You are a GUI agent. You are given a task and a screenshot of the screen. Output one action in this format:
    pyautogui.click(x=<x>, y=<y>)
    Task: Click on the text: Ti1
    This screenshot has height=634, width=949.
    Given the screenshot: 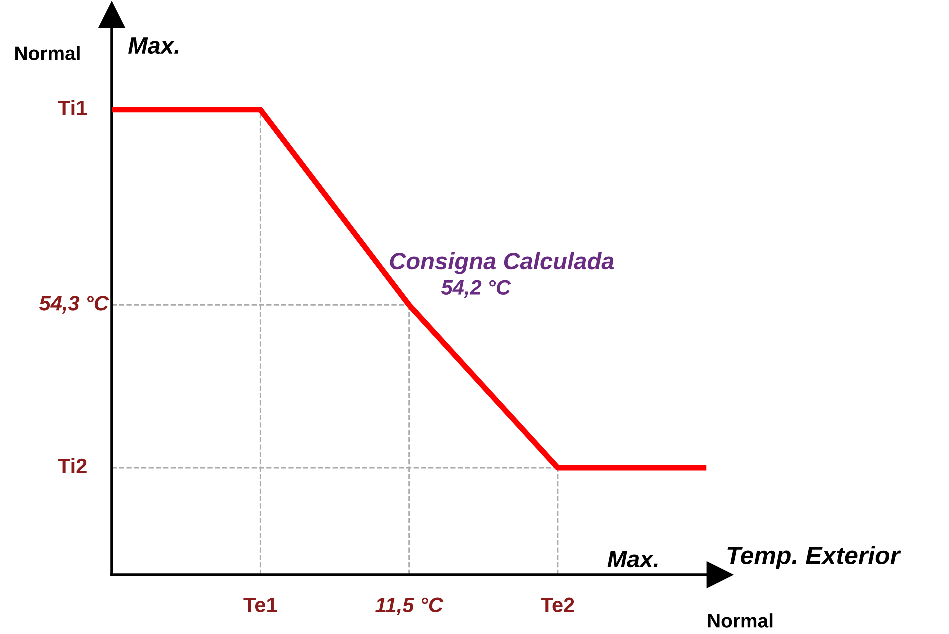 What is the action you would take?
    pyautogui.click(x=73, y=108)
    